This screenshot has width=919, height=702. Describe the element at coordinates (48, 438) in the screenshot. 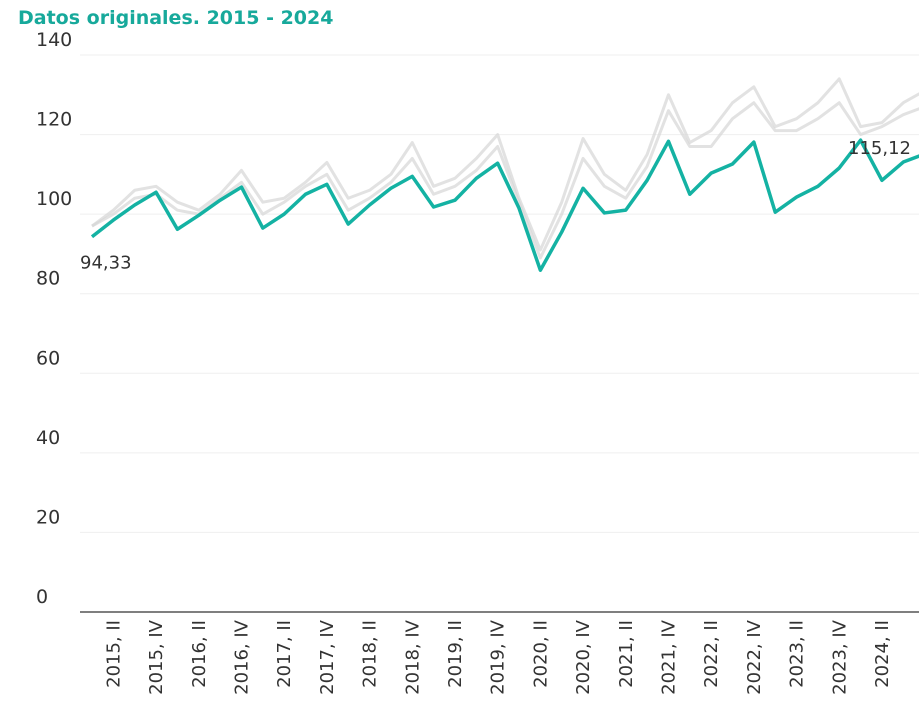

I see `y-tick-label: 40` at that location.